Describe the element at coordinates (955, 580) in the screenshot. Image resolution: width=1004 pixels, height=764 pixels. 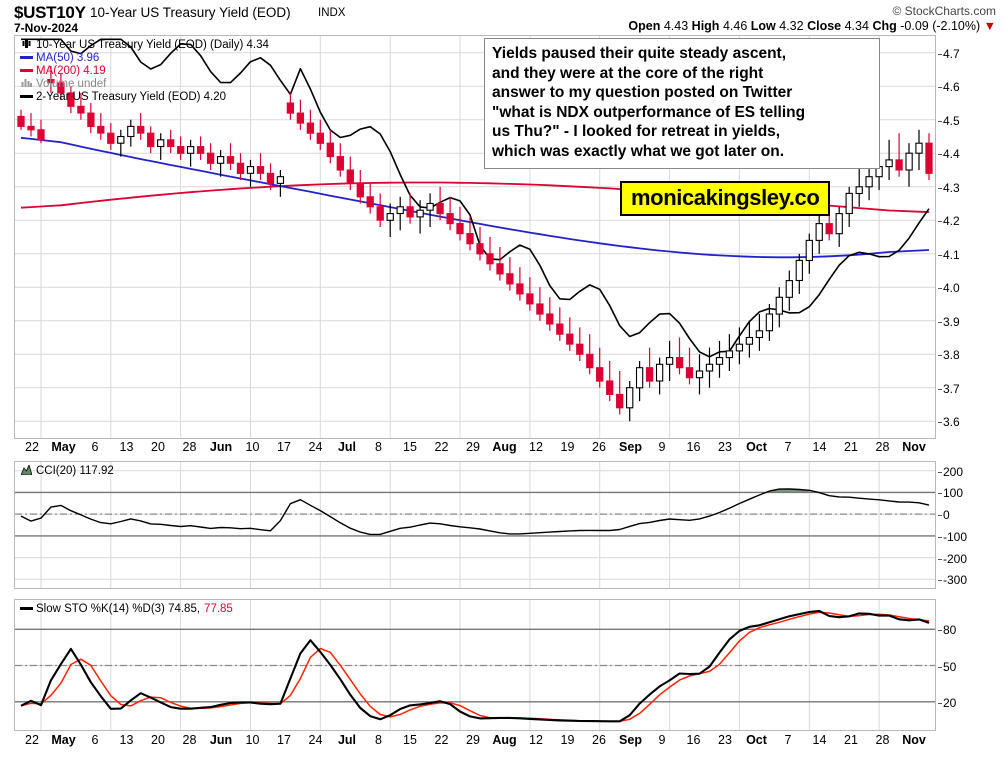
I see `y-axis-label: -300` at that location.